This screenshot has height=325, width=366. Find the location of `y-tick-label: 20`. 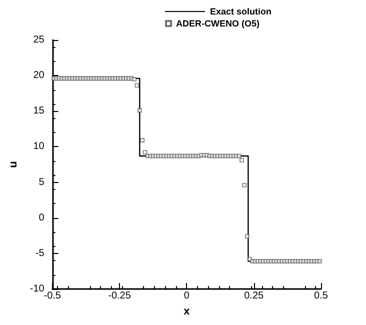

y-tick-label: 20 is located at coordinates (39, 76).